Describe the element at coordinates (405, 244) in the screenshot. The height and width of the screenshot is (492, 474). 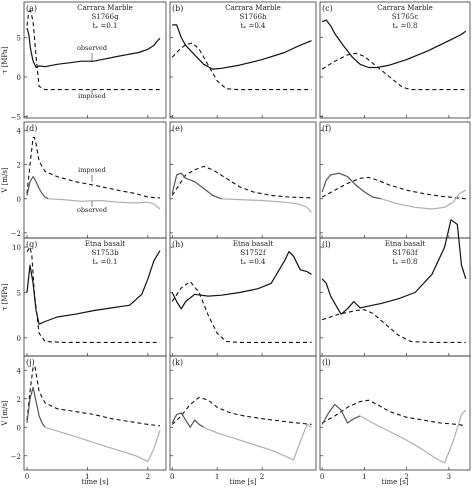
I see `panel-title-i-0: Etna basalt` at that location.